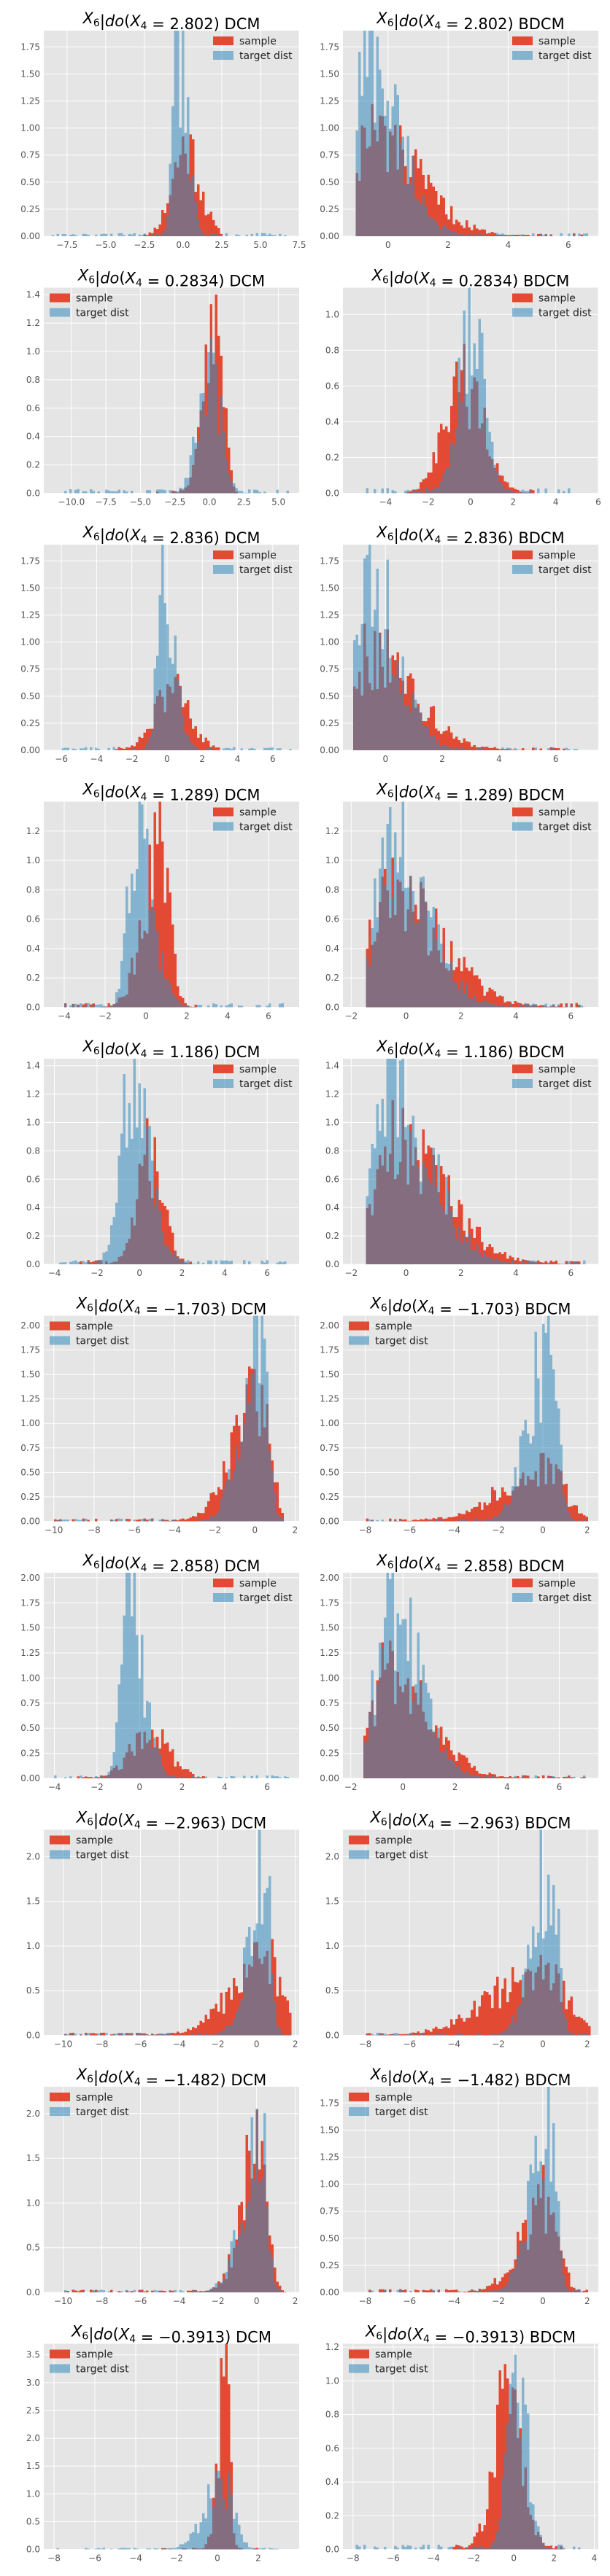 The width and height of the screenshot is (610, 2576). I want to click on x-tick-label: 0, so click(386, 759).